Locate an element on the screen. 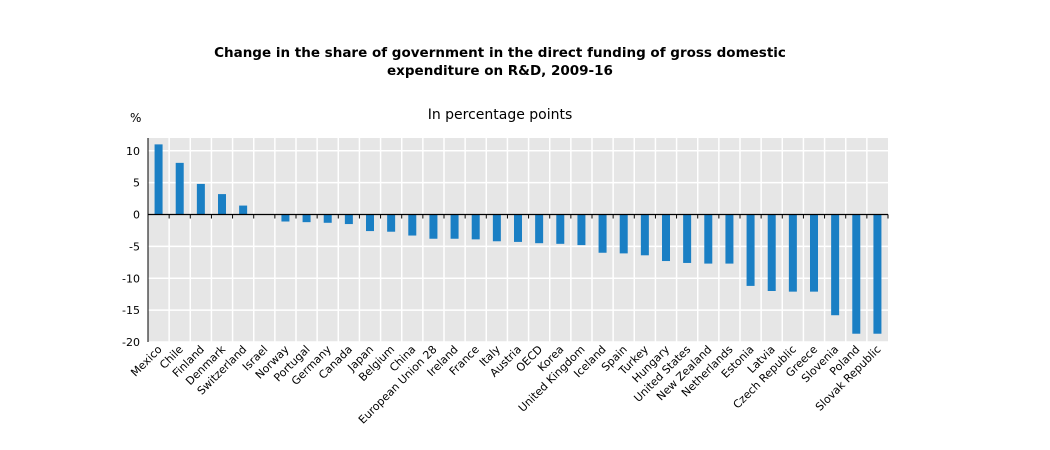  bar-hungary is located at coordinates (666, 238).